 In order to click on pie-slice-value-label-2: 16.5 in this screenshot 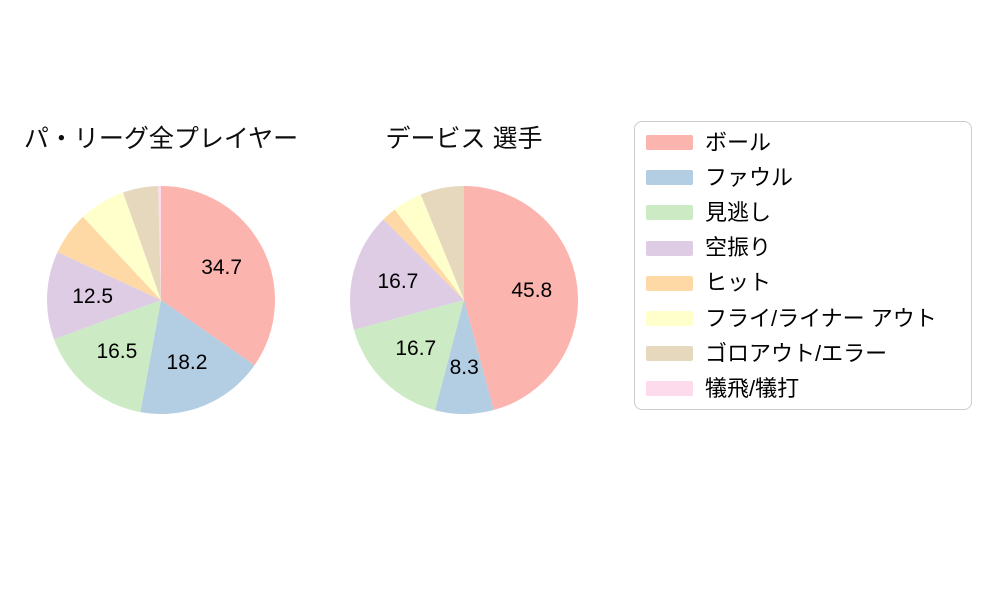, I will do `click(117, 352)`.